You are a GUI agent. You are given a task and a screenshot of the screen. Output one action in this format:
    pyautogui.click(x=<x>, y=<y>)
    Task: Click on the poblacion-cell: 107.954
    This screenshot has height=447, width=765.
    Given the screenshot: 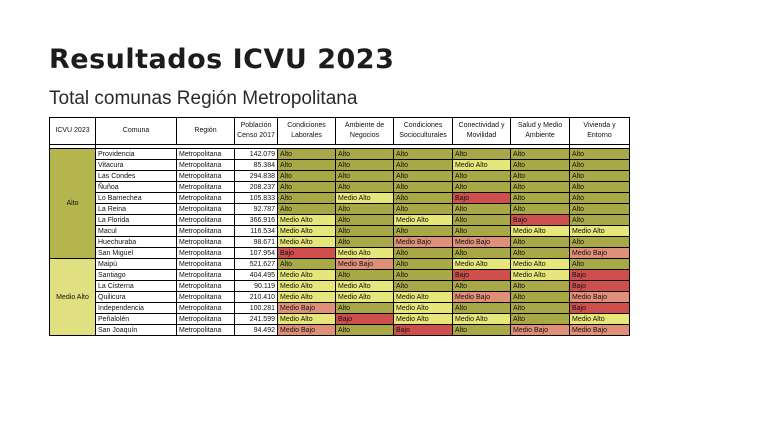 What is the action you would take?
    pyautogui.click(x=256, y=253)
    